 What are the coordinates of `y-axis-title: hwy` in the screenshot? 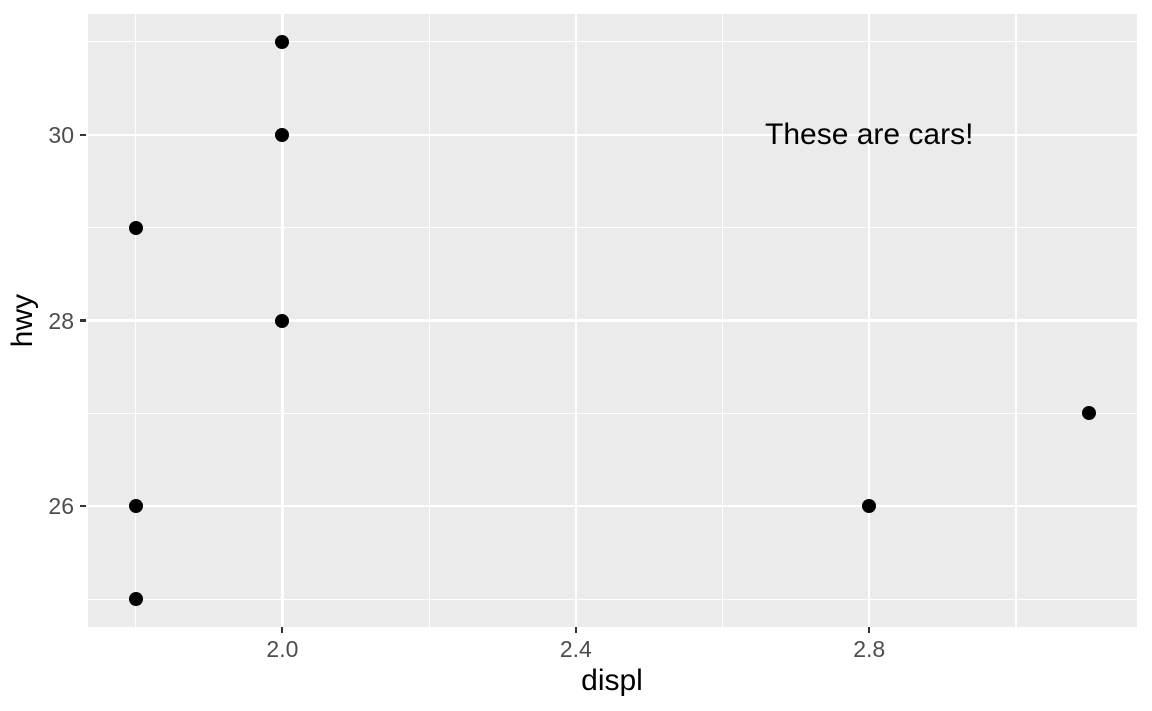 It's located at (22, 320).